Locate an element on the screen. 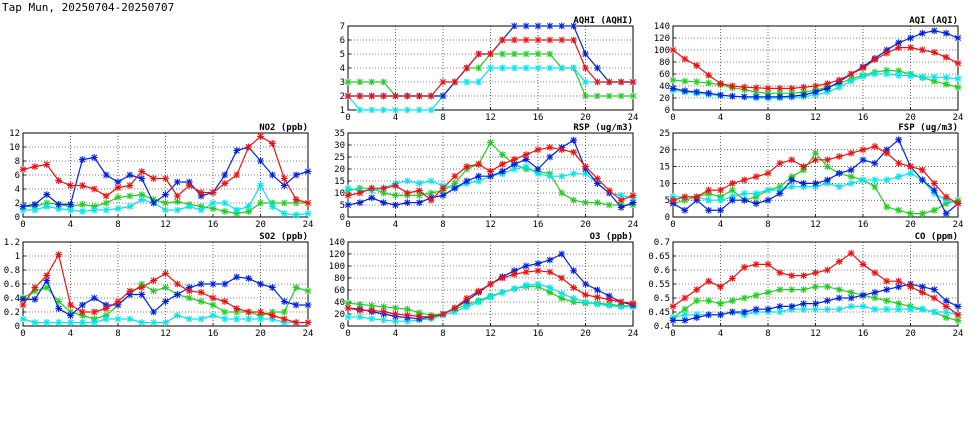 Image resolution: width=975 pixels, height=447 pixels. y-tick-label: 20 is located at coordinates (664, 151).